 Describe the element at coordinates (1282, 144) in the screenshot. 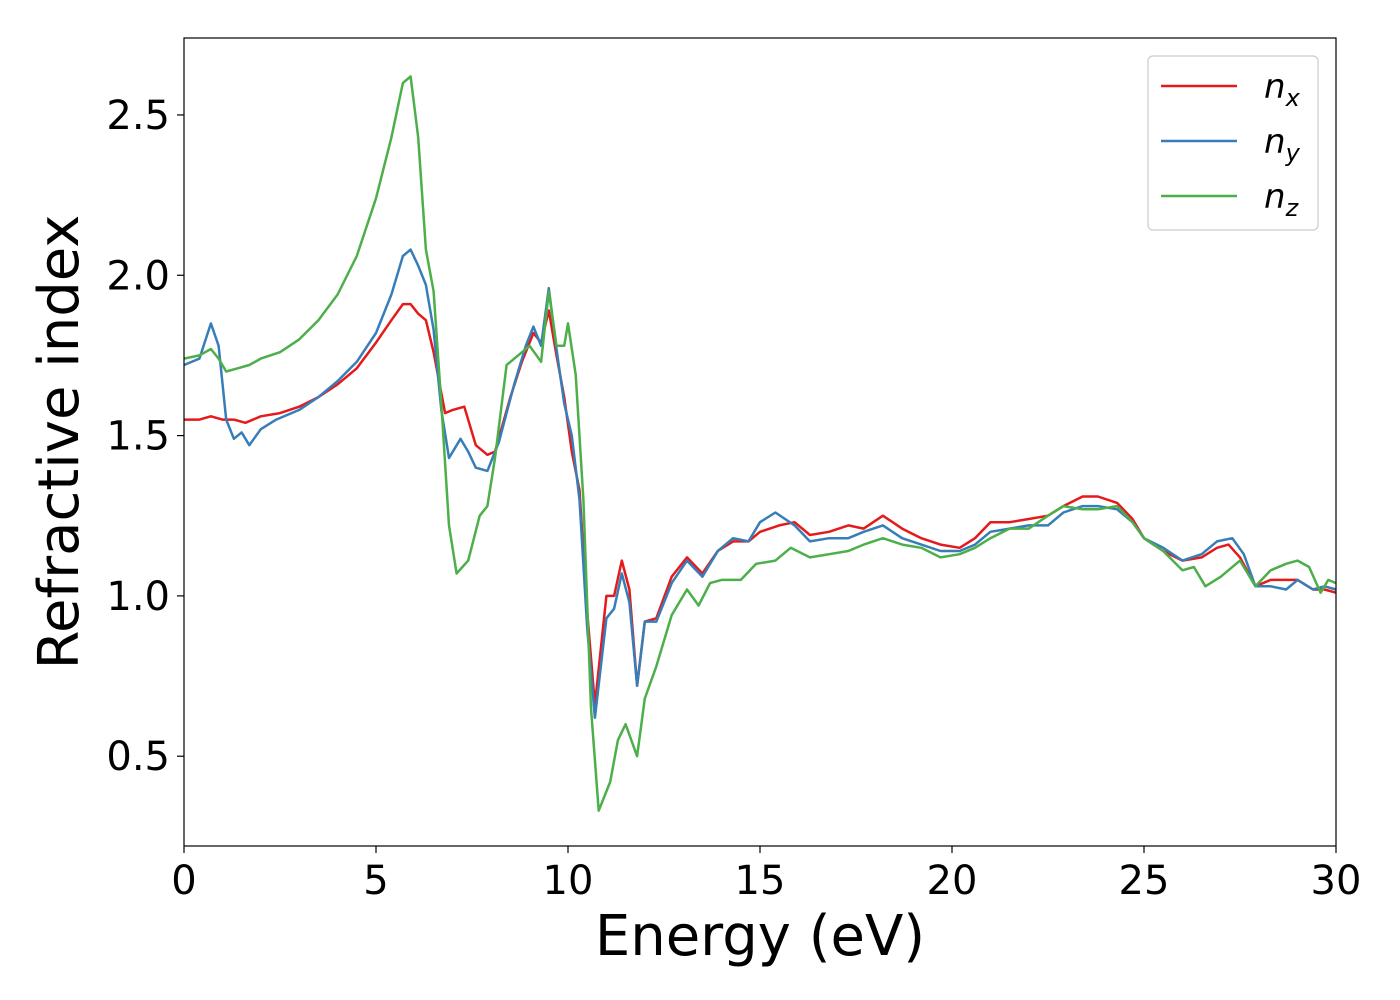

I see `legend-label-ny: ny` at that location.